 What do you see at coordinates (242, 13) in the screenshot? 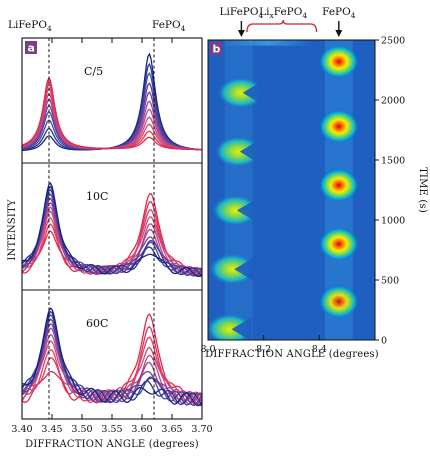
I see `phase-label: LiFePO4` at bounding box center [242, 13].